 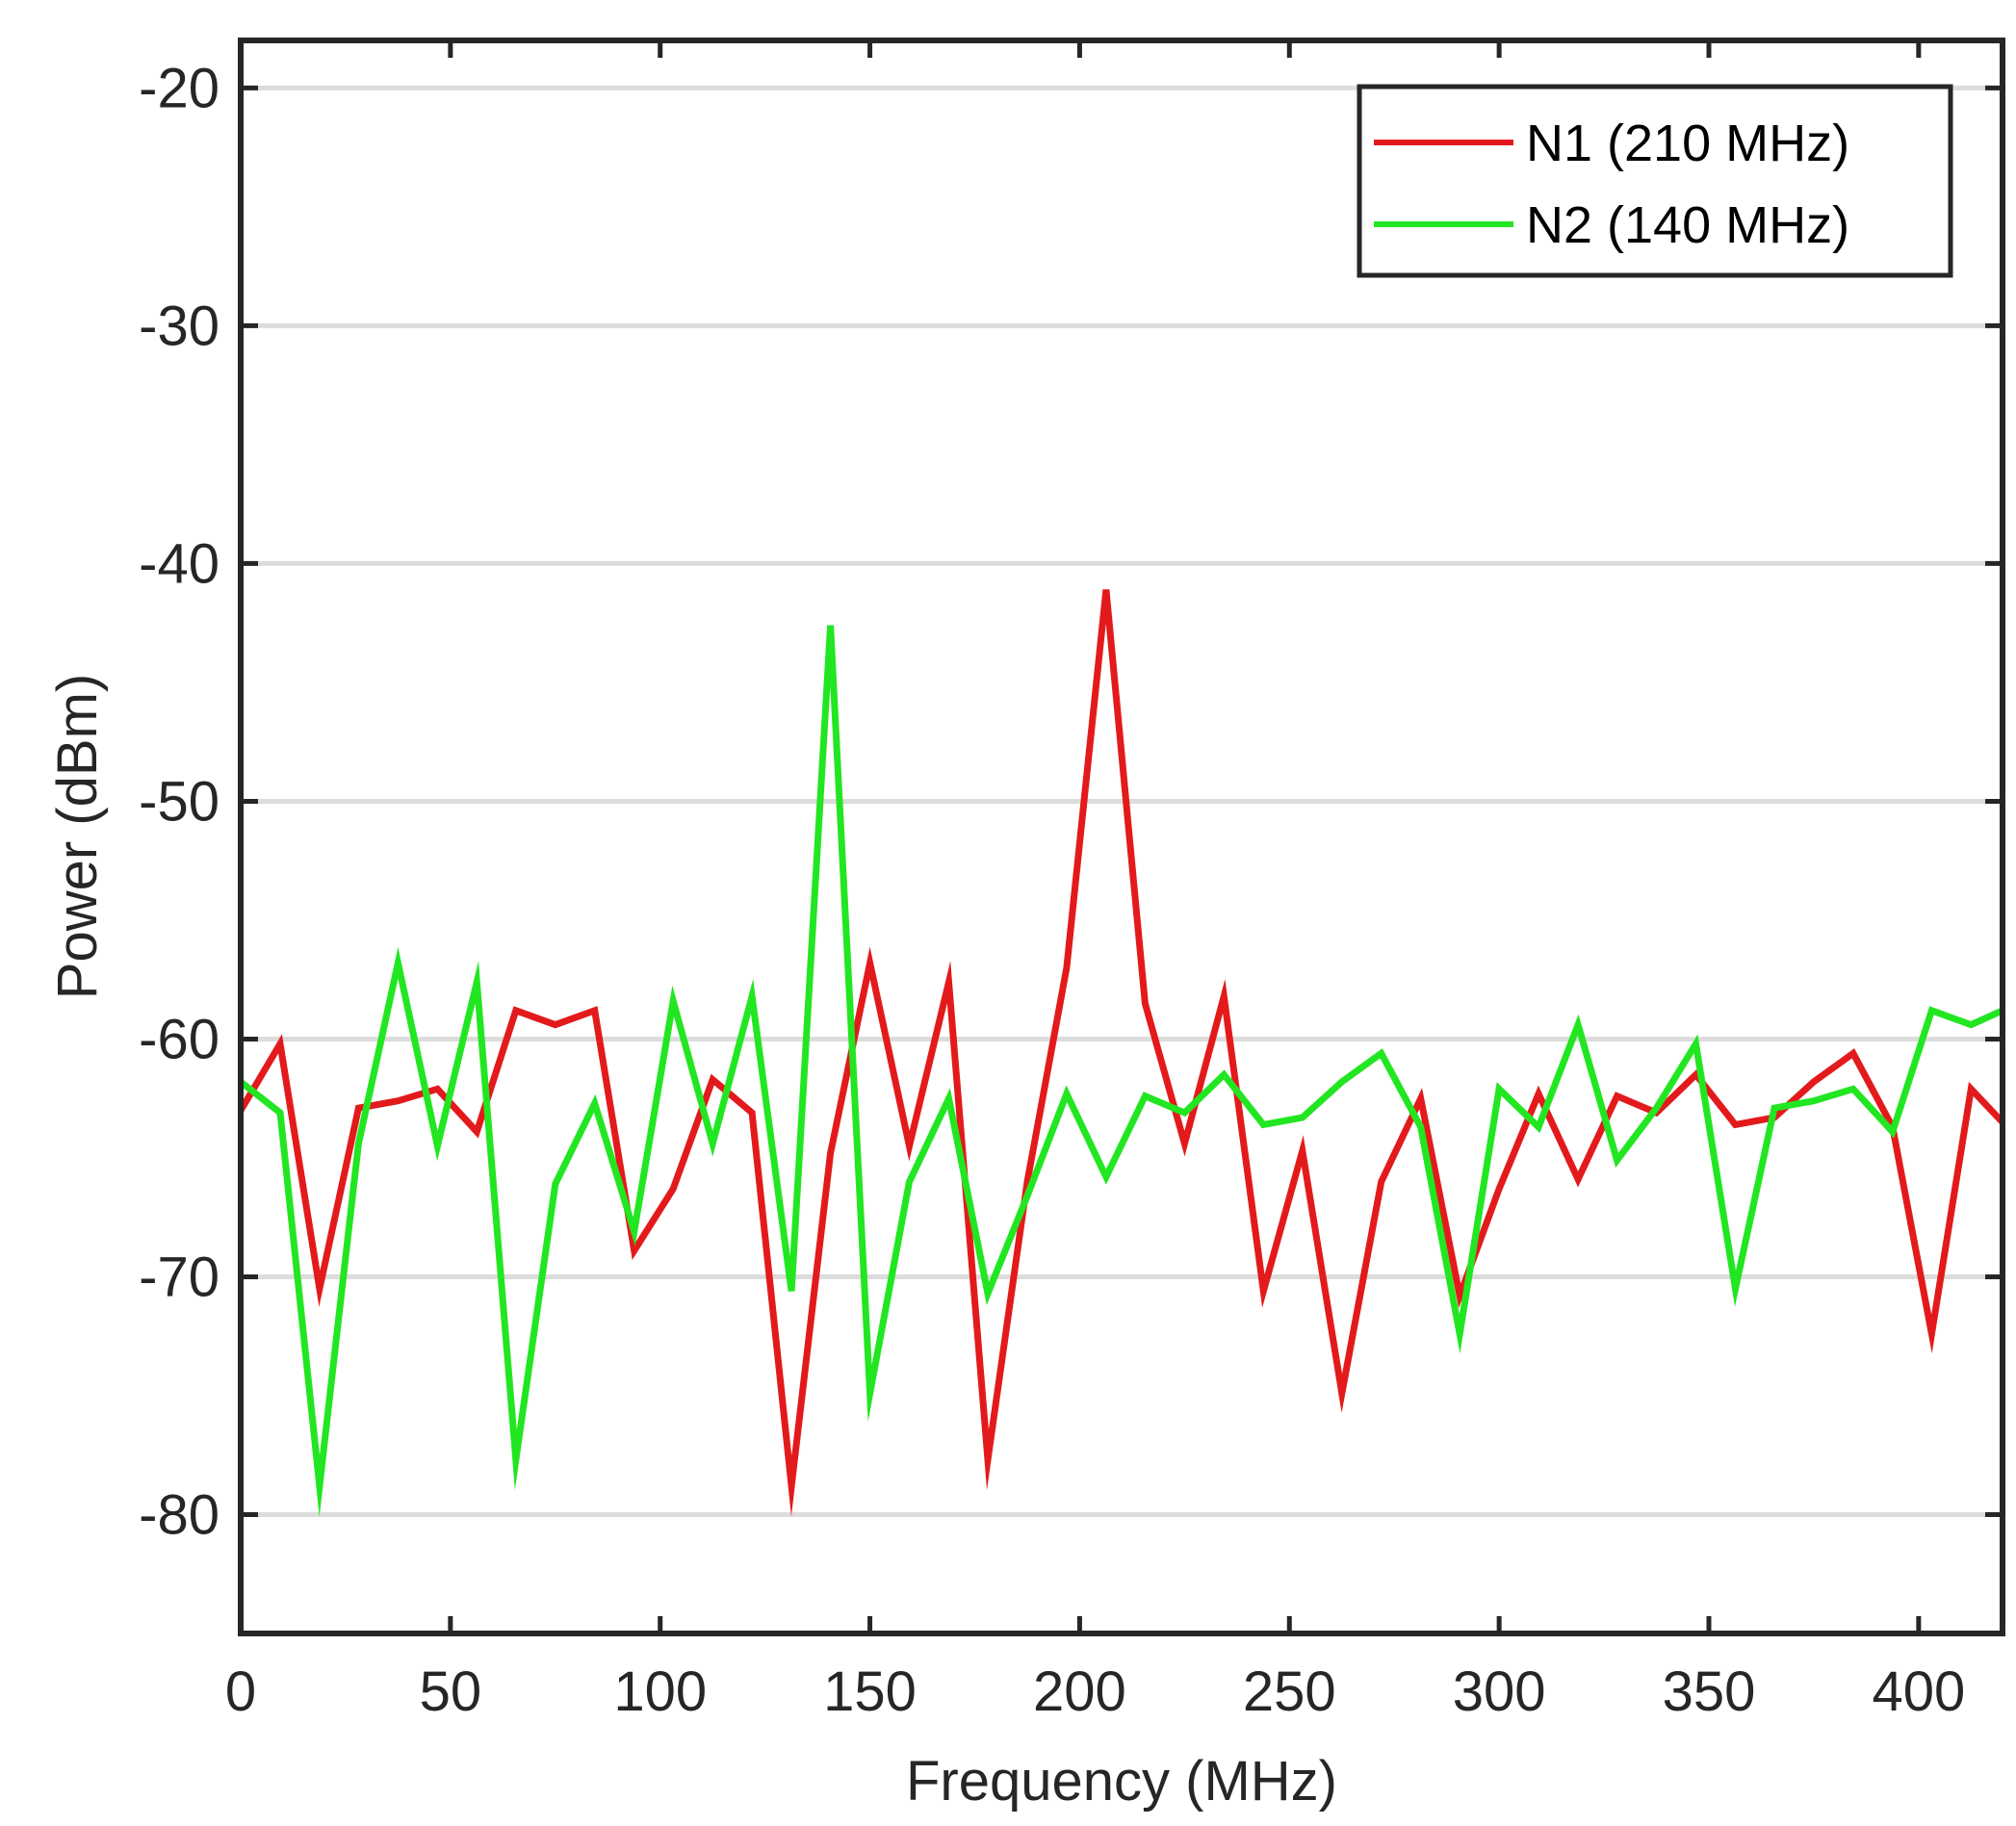 What do you see at coordinates (1687, 143) in the screenshot?
I see `legend-label-n1: N1 (210 MHz)` at bounding box center [1687, 143].